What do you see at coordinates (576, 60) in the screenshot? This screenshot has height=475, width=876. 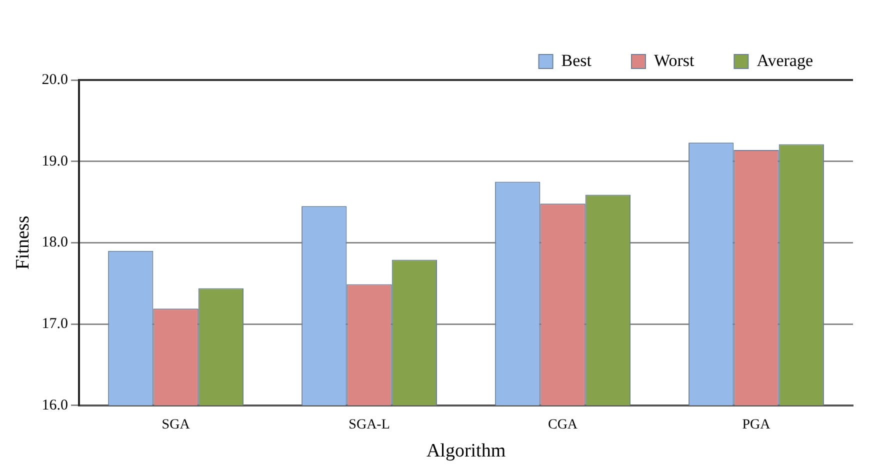 I see `legend-label: Best` at bounding box center [576, 60].